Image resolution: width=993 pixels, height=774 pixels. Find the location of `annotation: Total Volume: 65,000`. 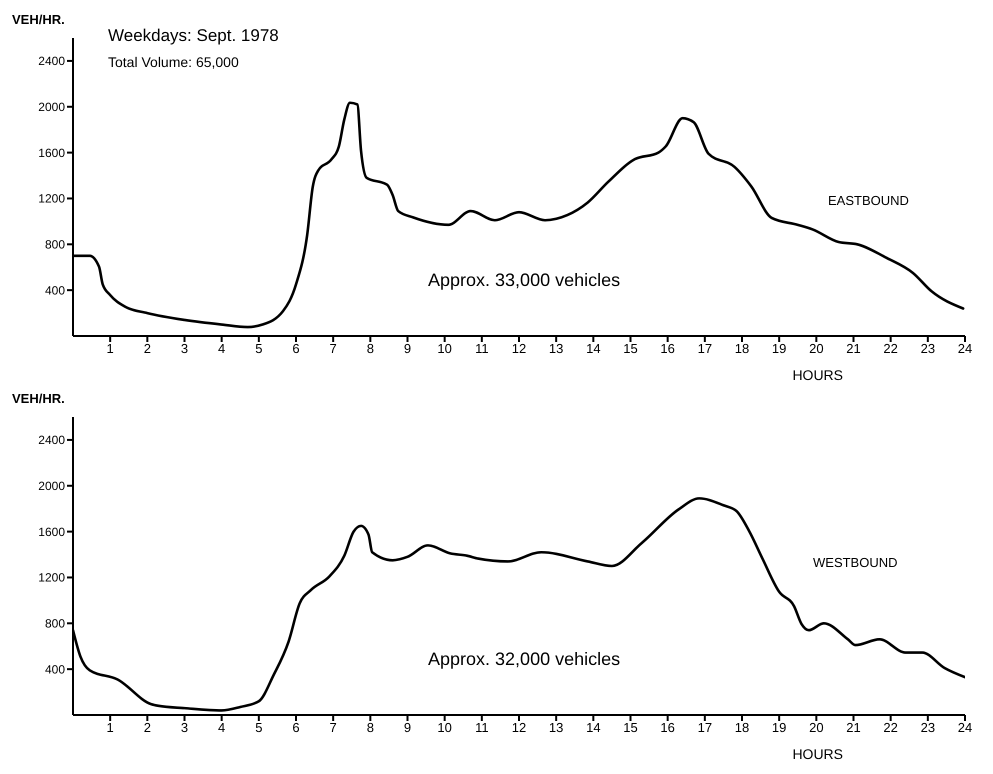

annotation: Total Volume: 65,000 is located at coordinates (173, 62).